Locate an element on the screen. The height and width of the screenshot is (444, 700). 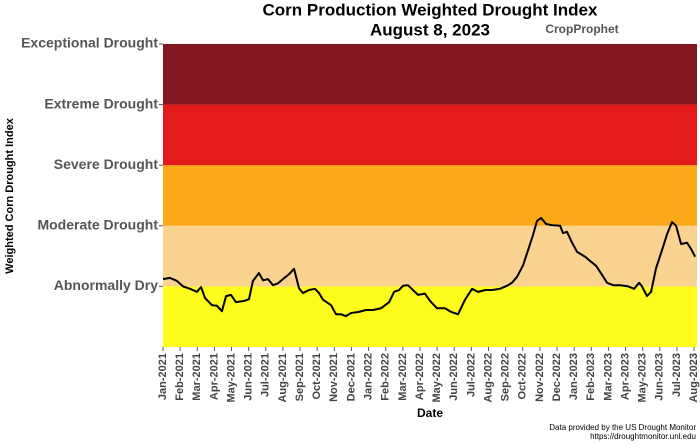
x-tick-label: Jun-2021 is located at coordinates (249, 377).